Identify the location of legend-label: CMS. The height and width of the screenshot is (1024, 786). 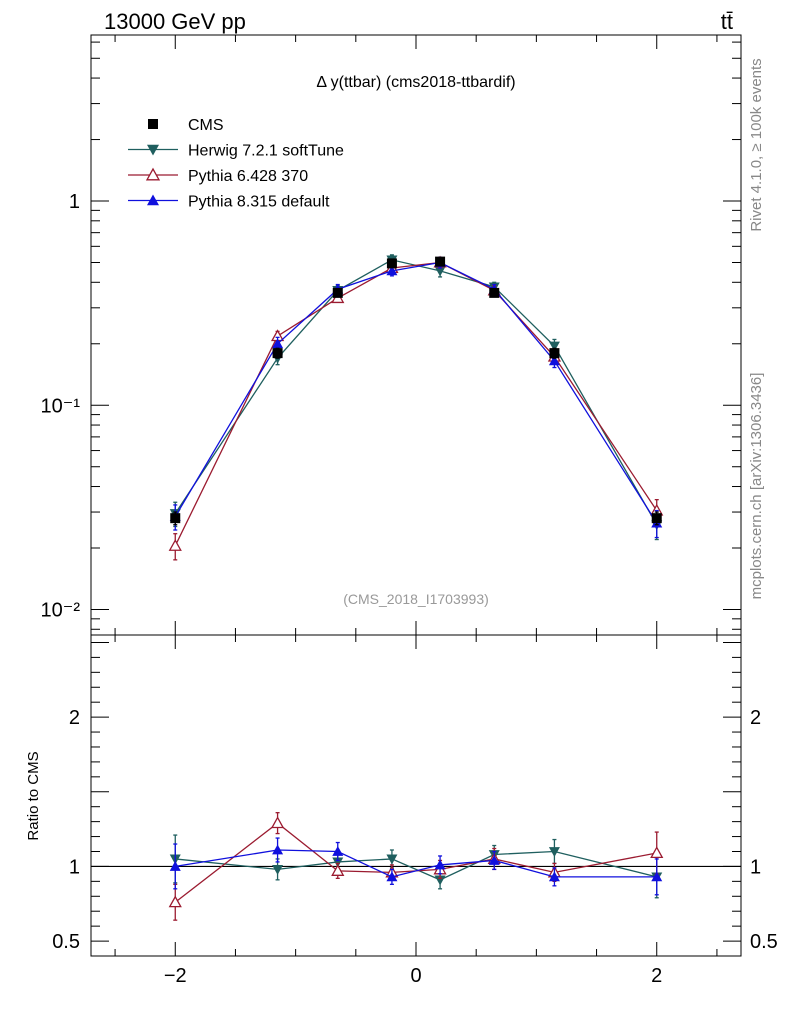
(206, 125).